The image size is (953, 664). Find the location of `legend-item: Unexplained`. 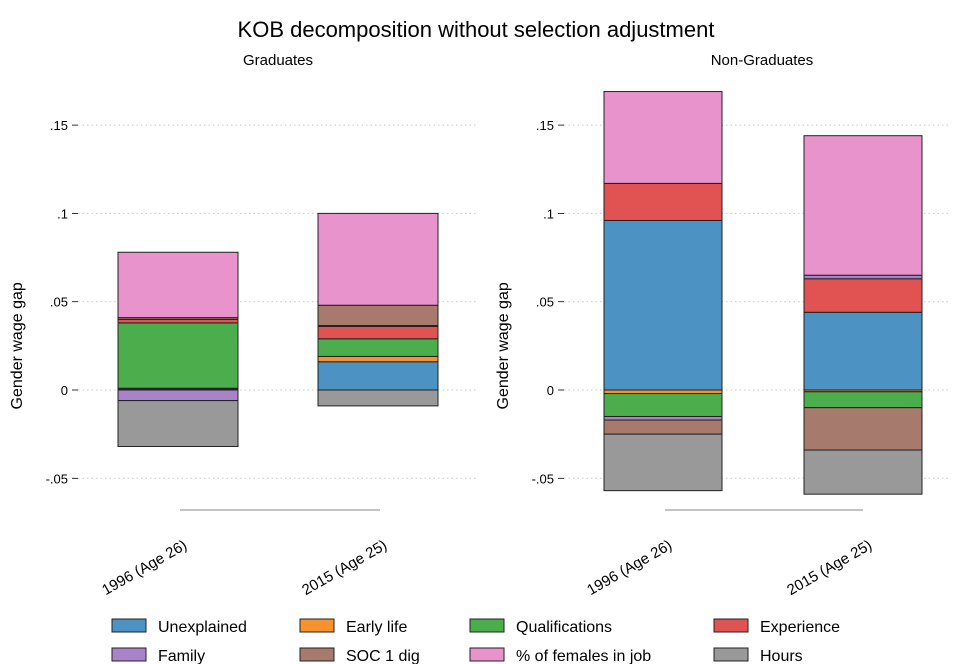

legend-item: Unexplained is located at coordinates (179, 627).